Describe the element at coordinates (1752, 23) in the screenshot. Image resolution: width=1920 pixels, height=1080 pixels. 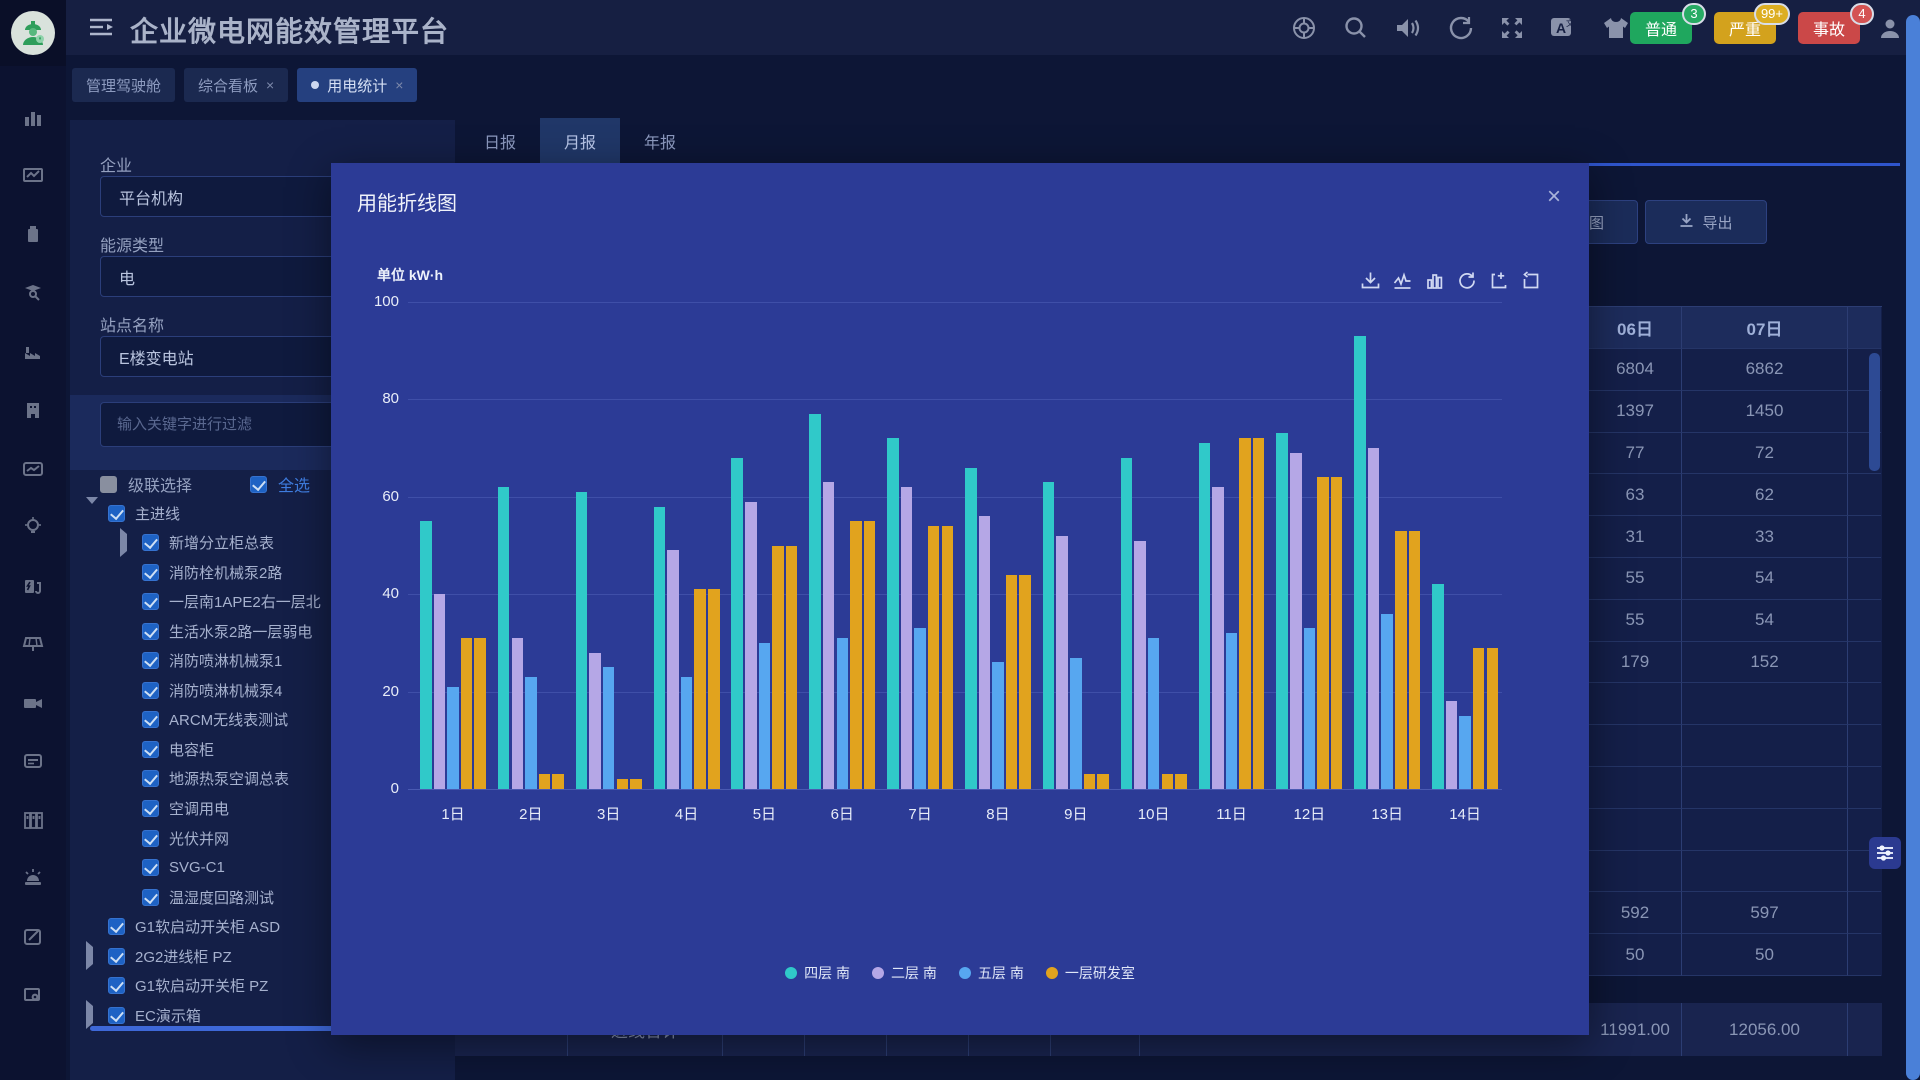
I see `alarm-badge-severe: 严重 99+` at that location.